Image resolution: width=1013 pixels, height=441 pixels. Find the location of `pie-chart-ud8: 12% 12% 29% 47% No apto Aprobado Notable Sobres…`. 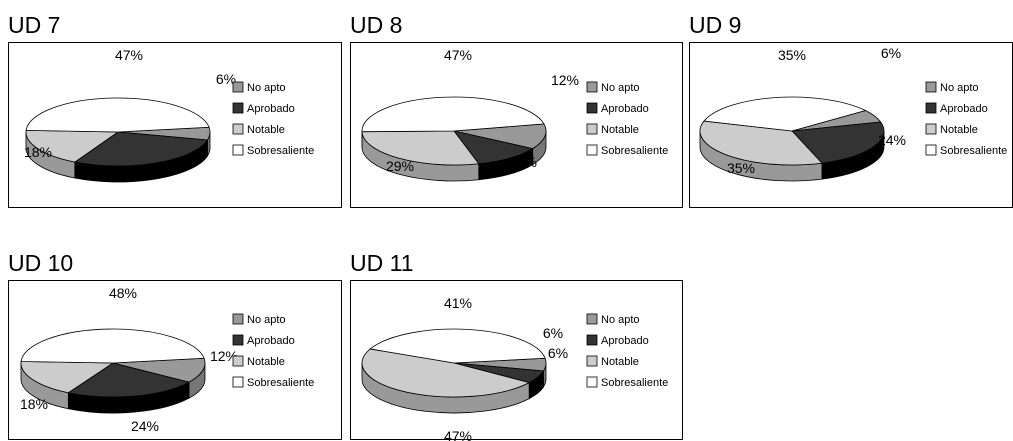

pie-chart-ud8: 12% 12% 29% 47% No apto Aprobado Notable Sobres… is located at coordinates (517, 126).